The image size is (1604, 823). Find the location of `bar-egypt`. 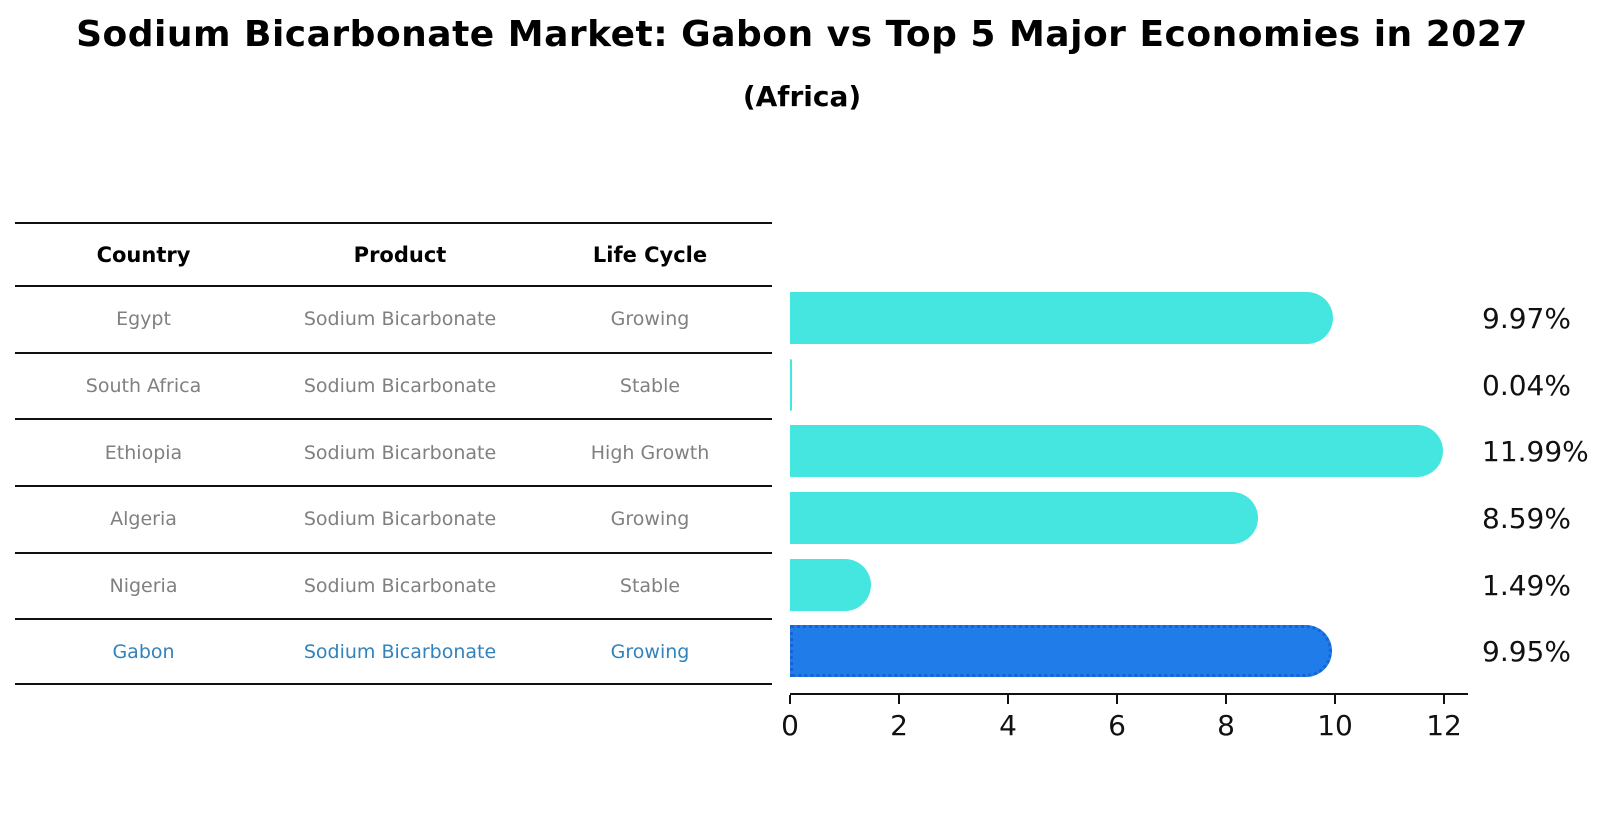

bar-egypt is located at coordinates (1062, 318).